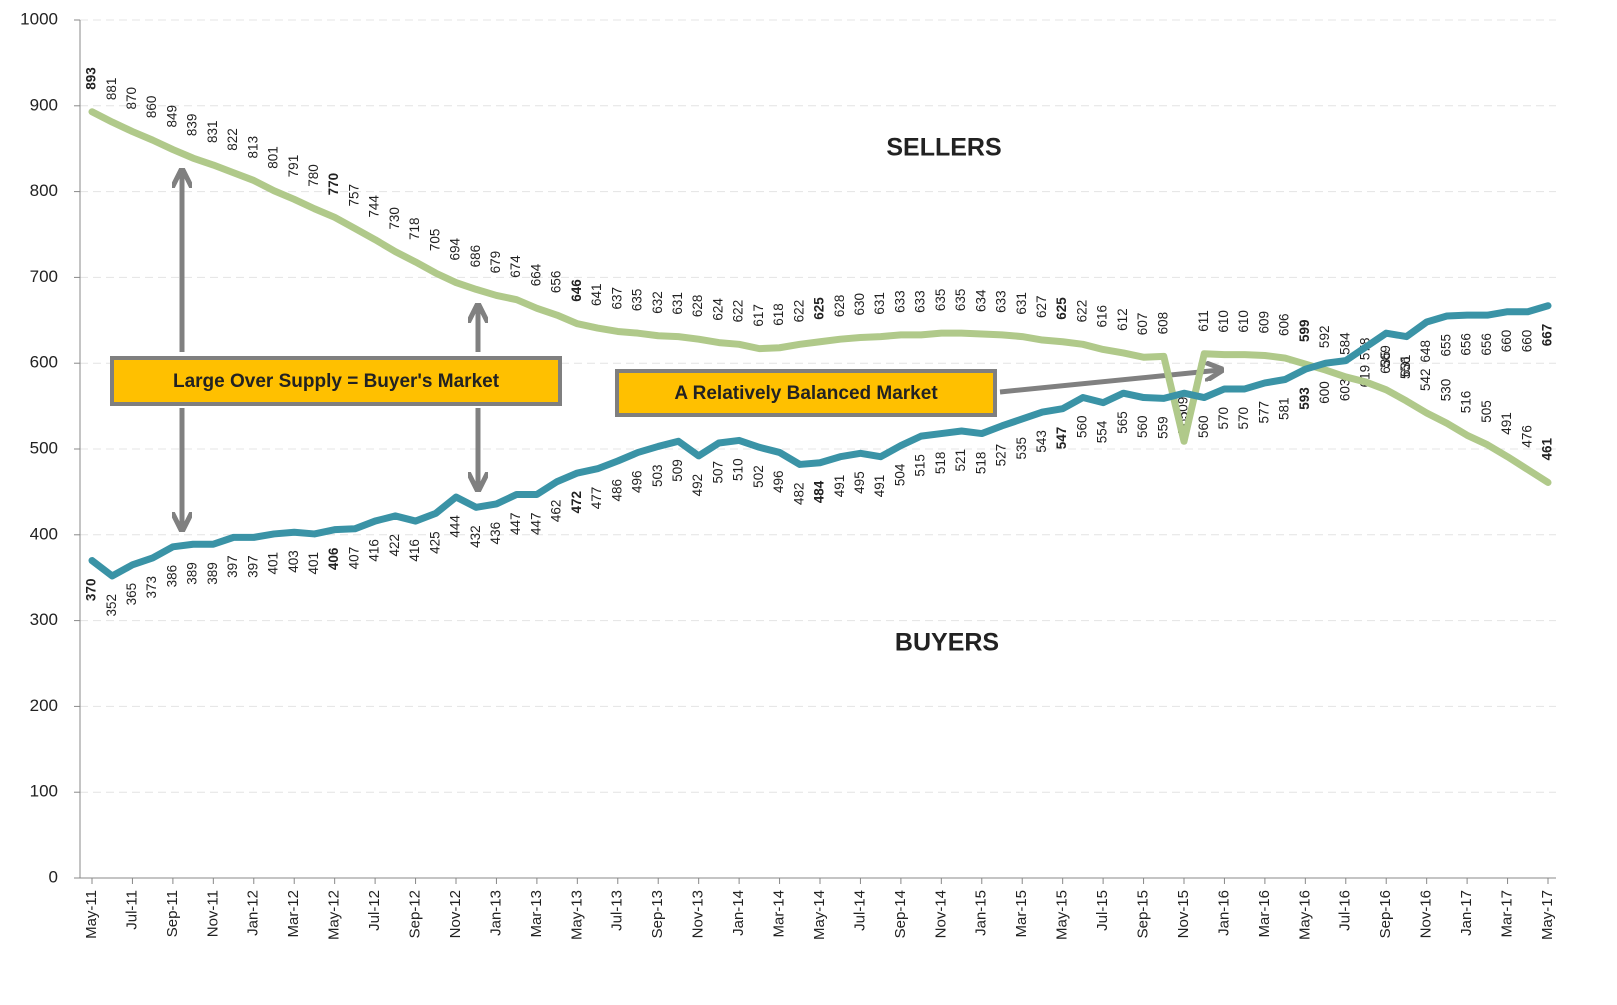 This screenshot has height=1005, width=1617. What do you see at coordinates (1264, 914) in the screenshot?
I see `x-tick-label: Mar-16` at bounding box center [1264, 914].